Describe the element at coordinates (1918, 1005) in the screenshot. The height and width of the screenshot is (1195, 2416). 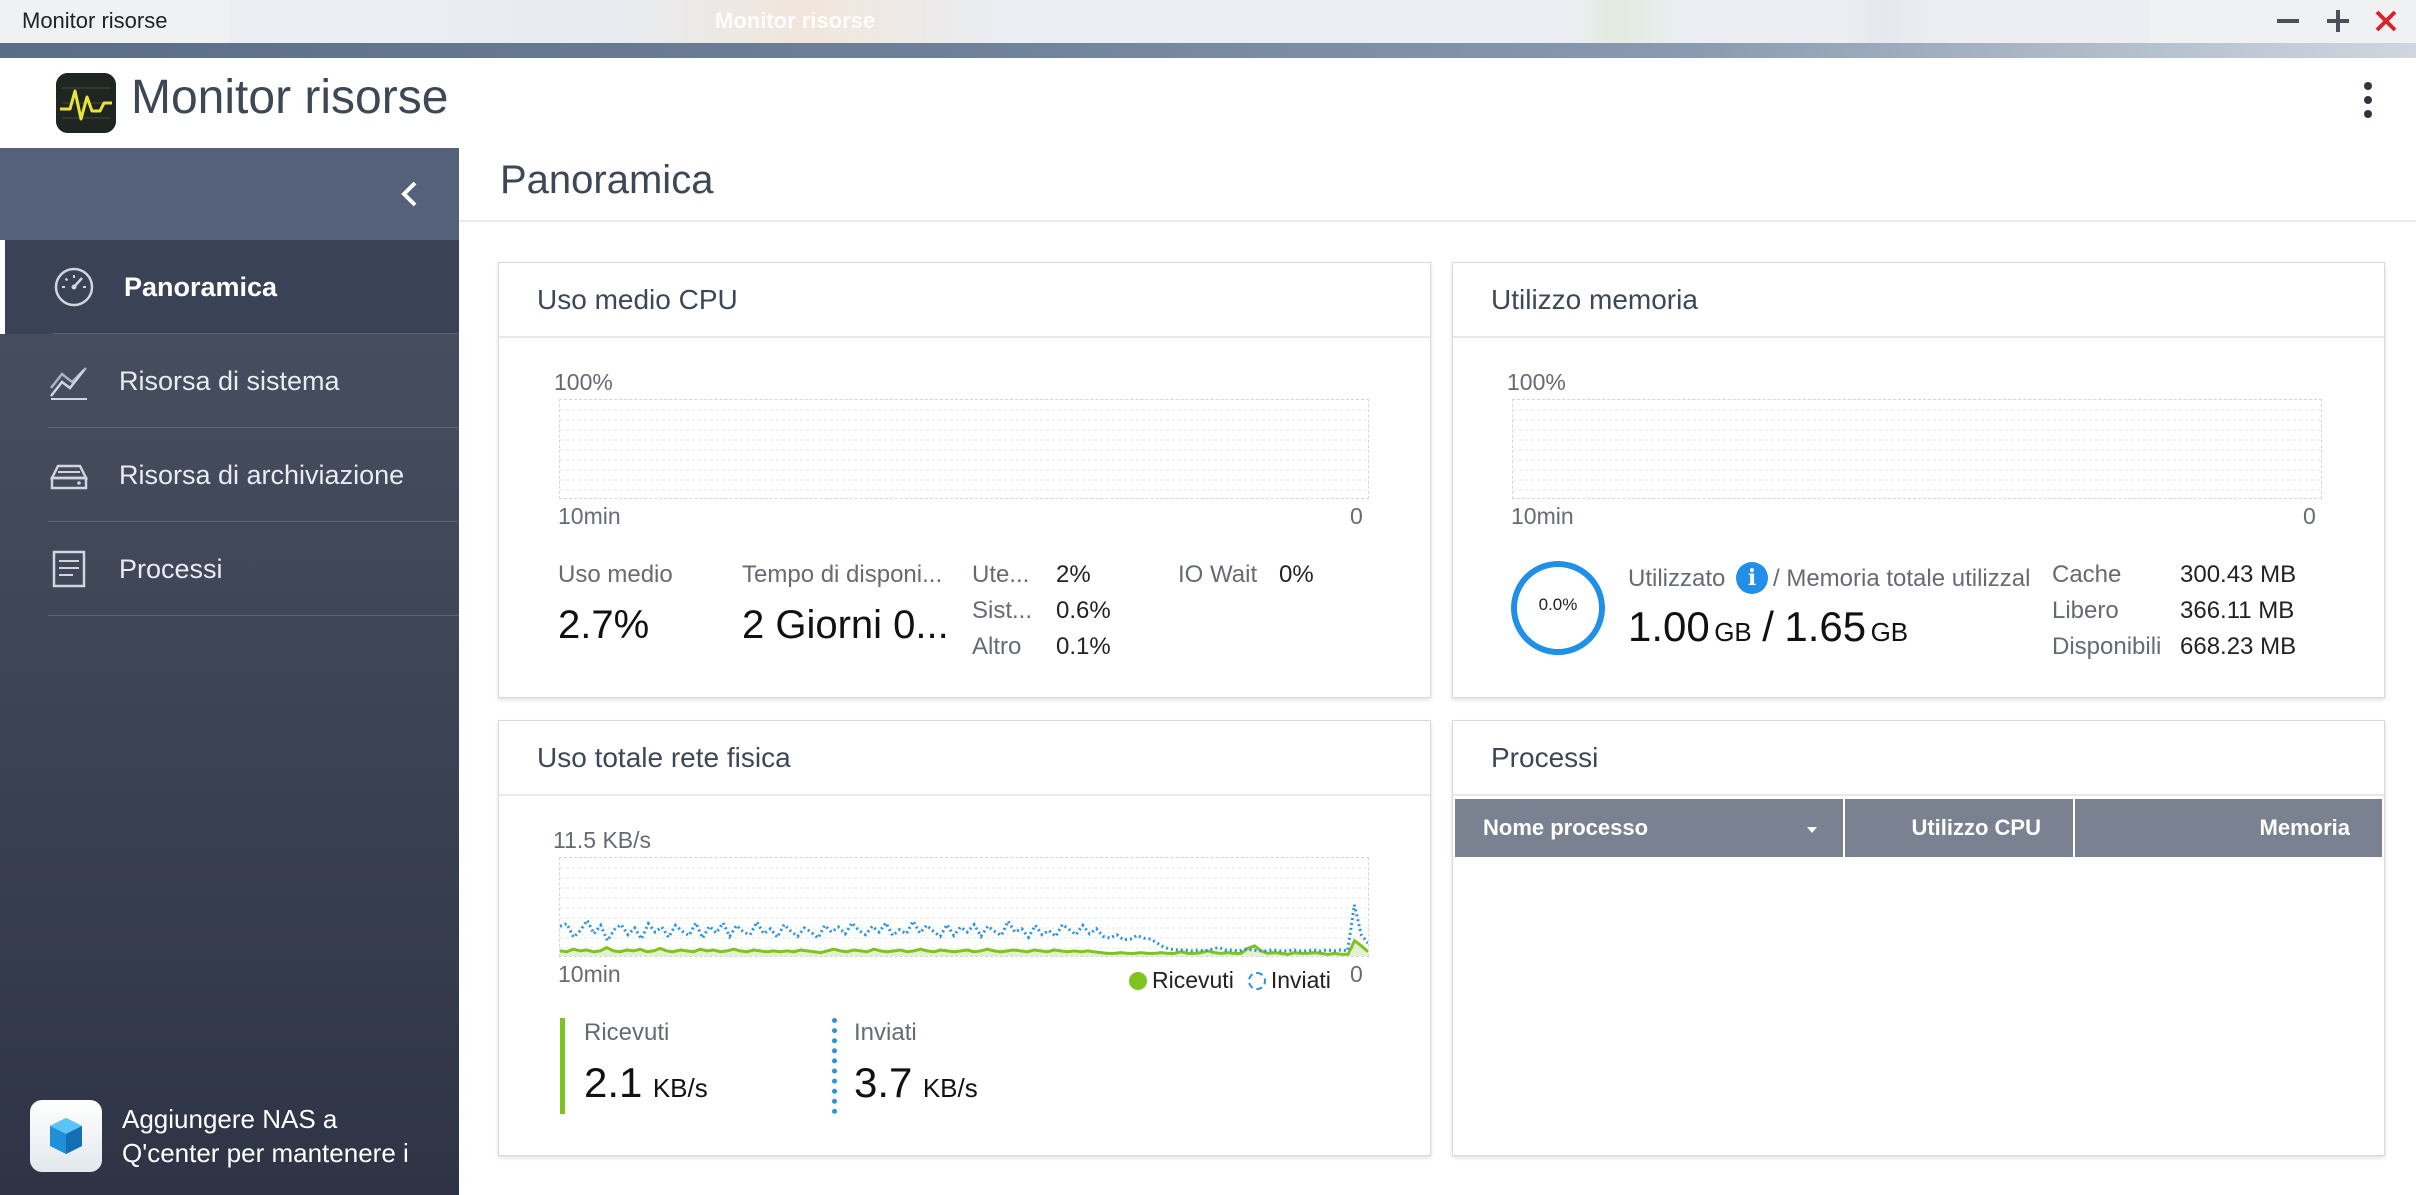
I see `processes-table-body` at that location.